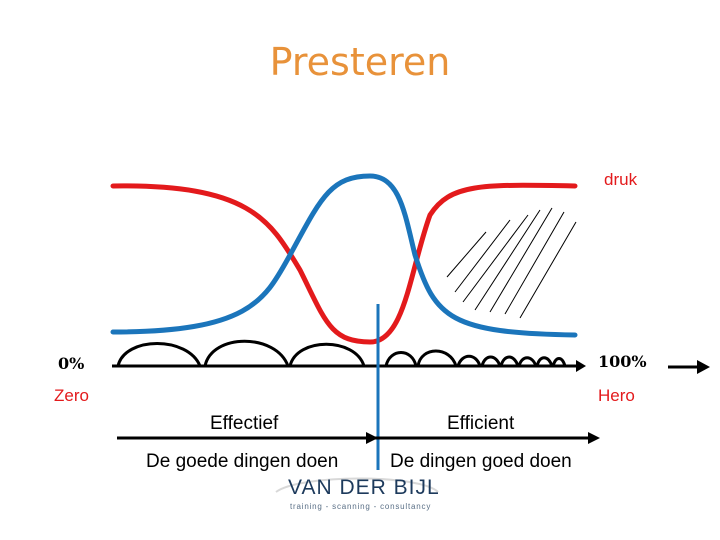 This screenshot has height=540, width=720. What do you see at coordinates (372, 438) in the screenshot?
I see `bottom-axis-arrowhead-mid` at bounding box center [372, 438].